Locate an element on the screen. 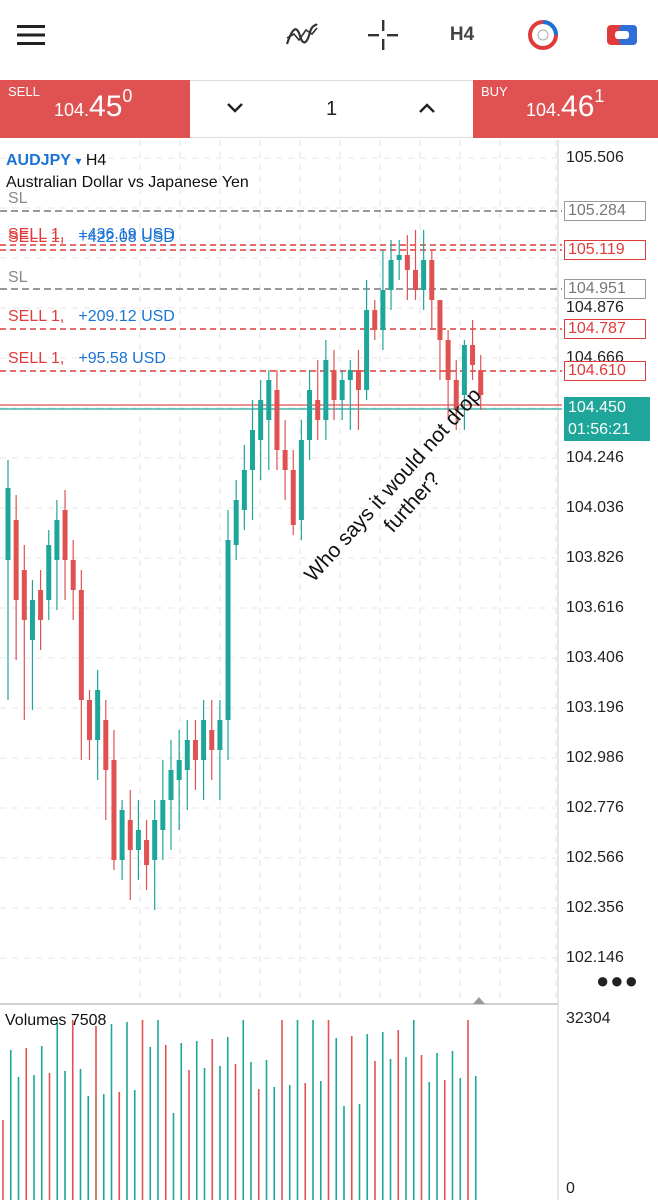  chevron-down-icon is located at coordinates (235, 110).